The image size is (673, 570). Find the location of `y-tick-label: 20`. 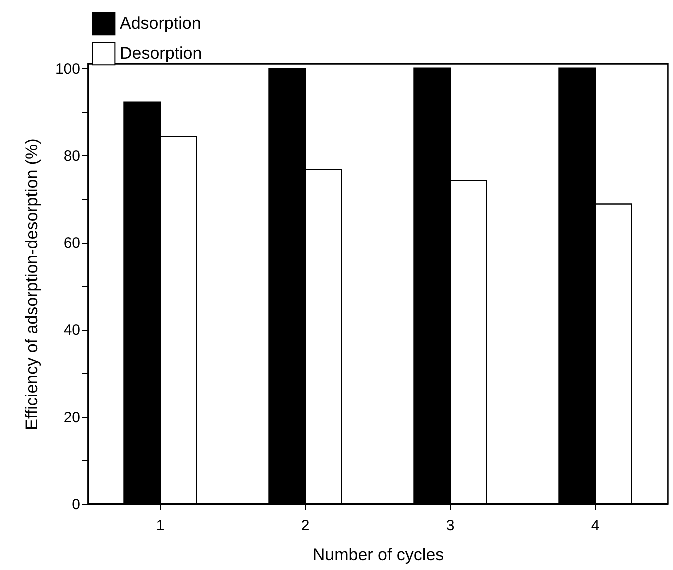

y-tick-label: 20 is located at coordinates (72, 417).